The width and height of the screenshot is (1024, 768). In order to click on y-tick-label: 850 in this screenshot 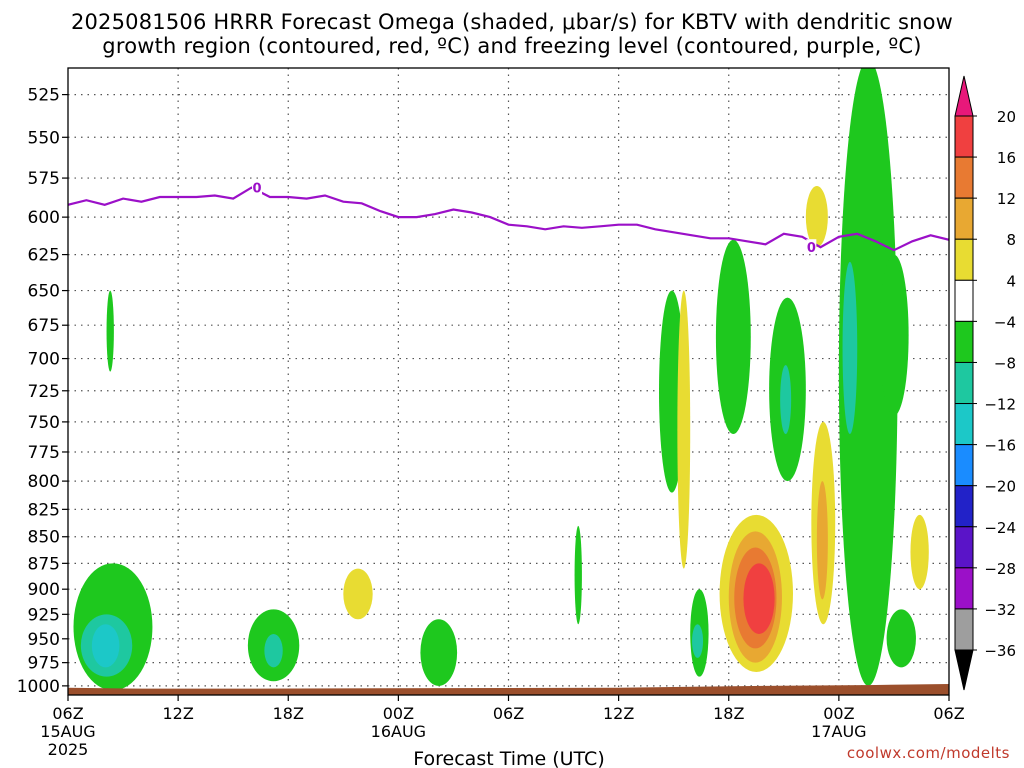, I will do `click(44, 538)`.